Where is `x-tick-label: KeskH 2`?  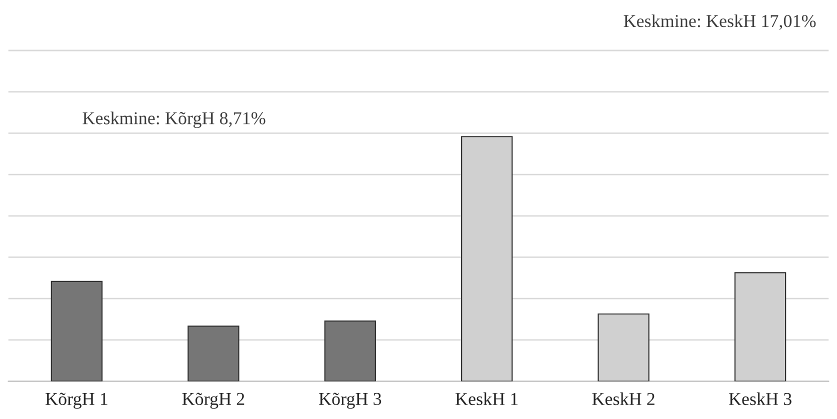
x-tick-label: KeskH 2 is located at coordinates (623, 399).